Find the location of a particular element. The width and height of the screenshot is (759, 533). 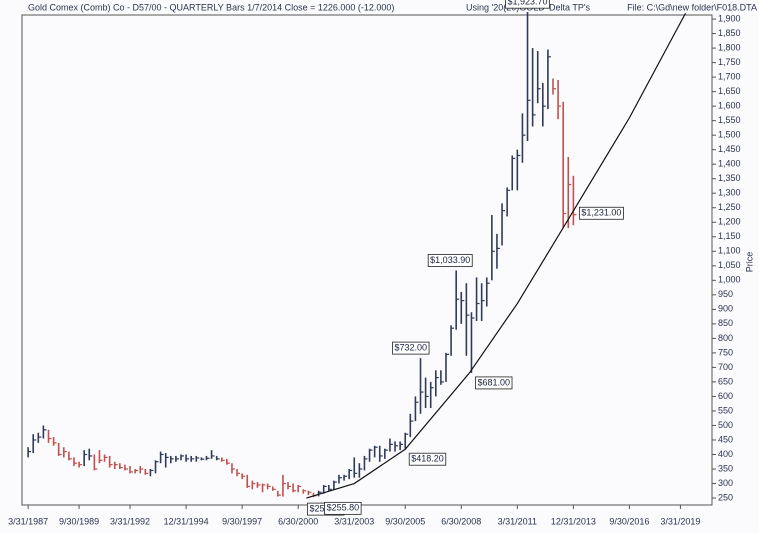

y-tick-label: 1,500 is located at coordinates (729, 135).